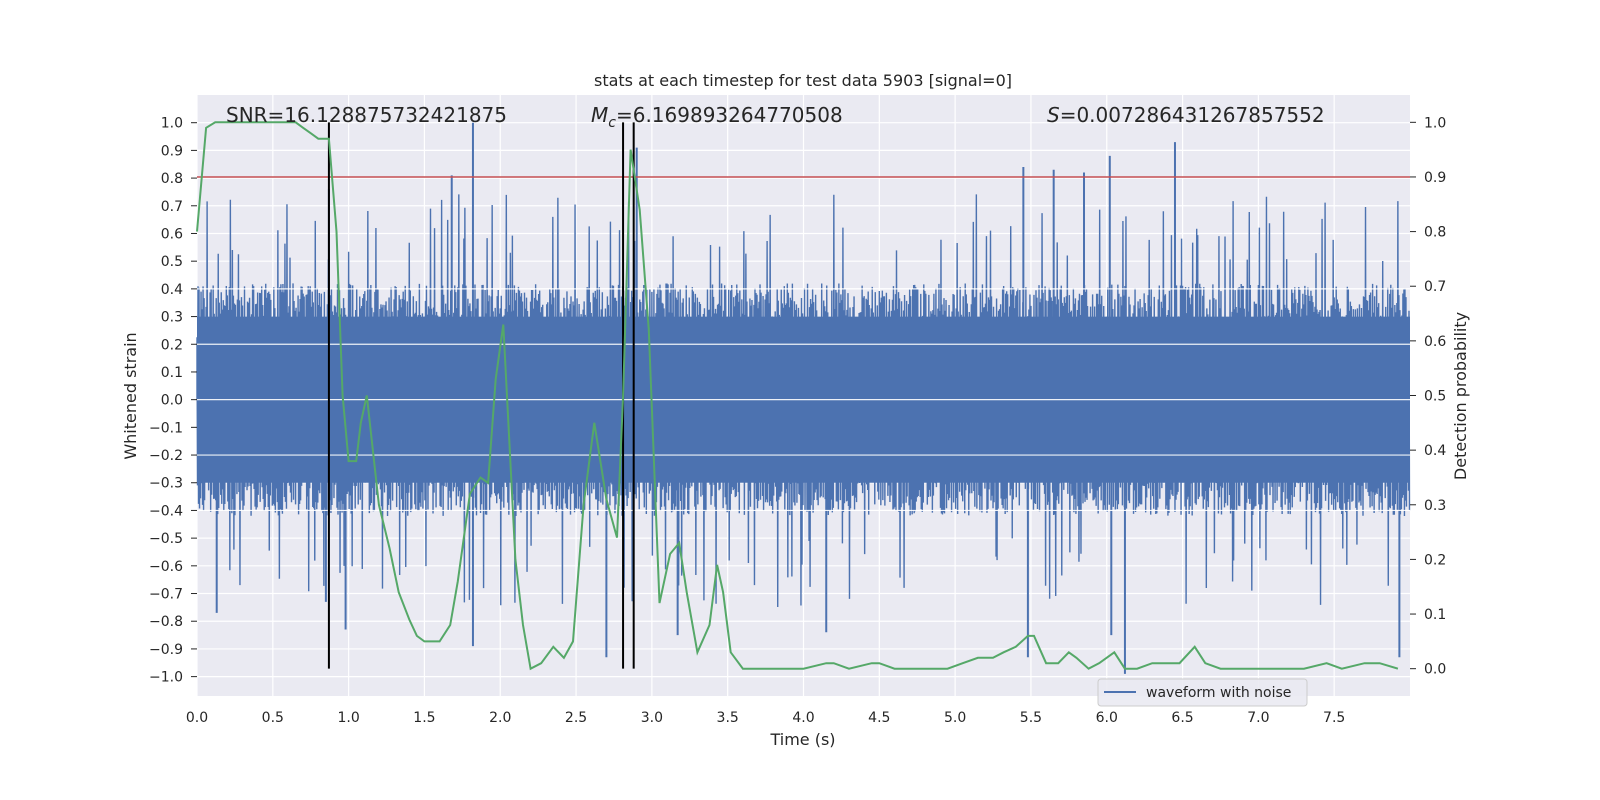 The image size is (1600, 800). I want to click on y-tick-label: 0.4, so click(172, 290).